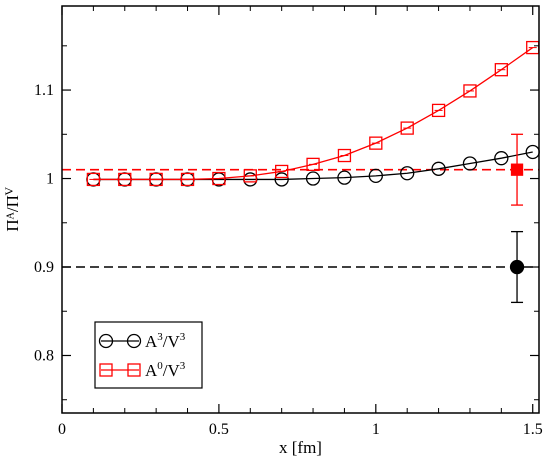 This screenshot has height=457, width=545. What do you see at coordinates (219, 429) in the screenshot?
I see `x-tick-label: 0.5` at bounding box center [219, 429].